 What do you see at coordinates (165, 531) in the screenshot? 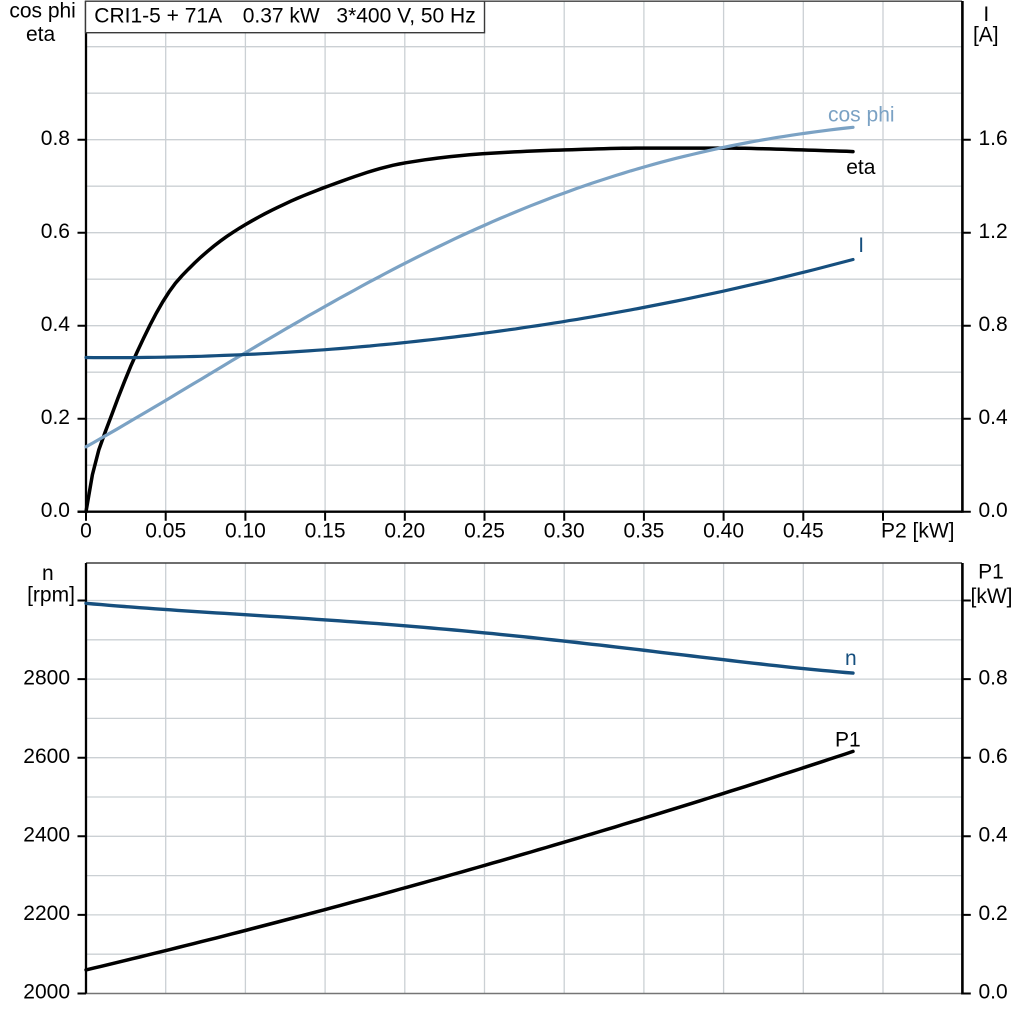
I see `svg-text: 0.05` at bounding box center [165, 531].